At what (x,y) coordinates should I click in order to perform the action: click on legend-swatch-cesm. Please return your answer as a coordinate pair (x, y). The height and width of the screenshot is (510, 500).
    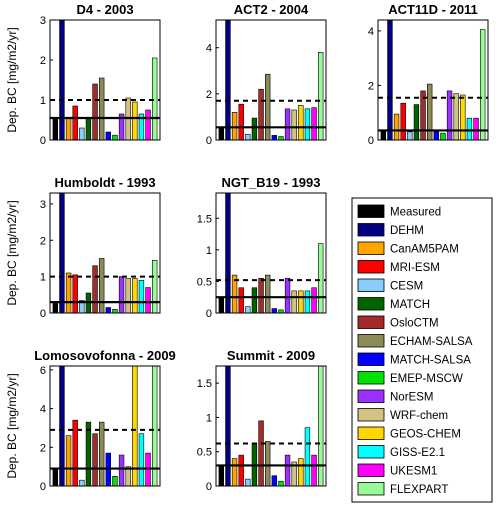
    Looking at the image, I should click on (371, 285).